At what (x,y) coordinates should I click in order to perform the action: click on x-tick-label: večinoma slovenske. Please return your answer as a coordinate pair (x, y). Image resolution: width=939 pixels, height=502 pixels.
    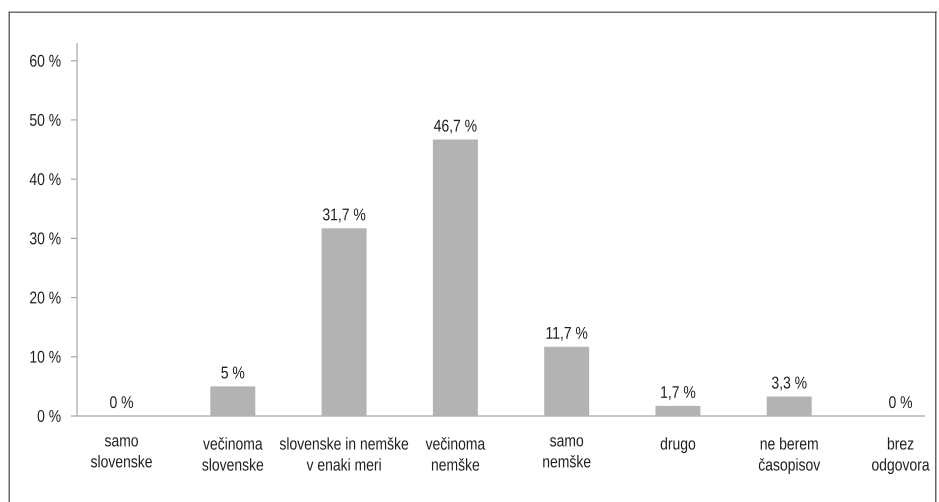
    Looking at the image, I should click on (233, 454).